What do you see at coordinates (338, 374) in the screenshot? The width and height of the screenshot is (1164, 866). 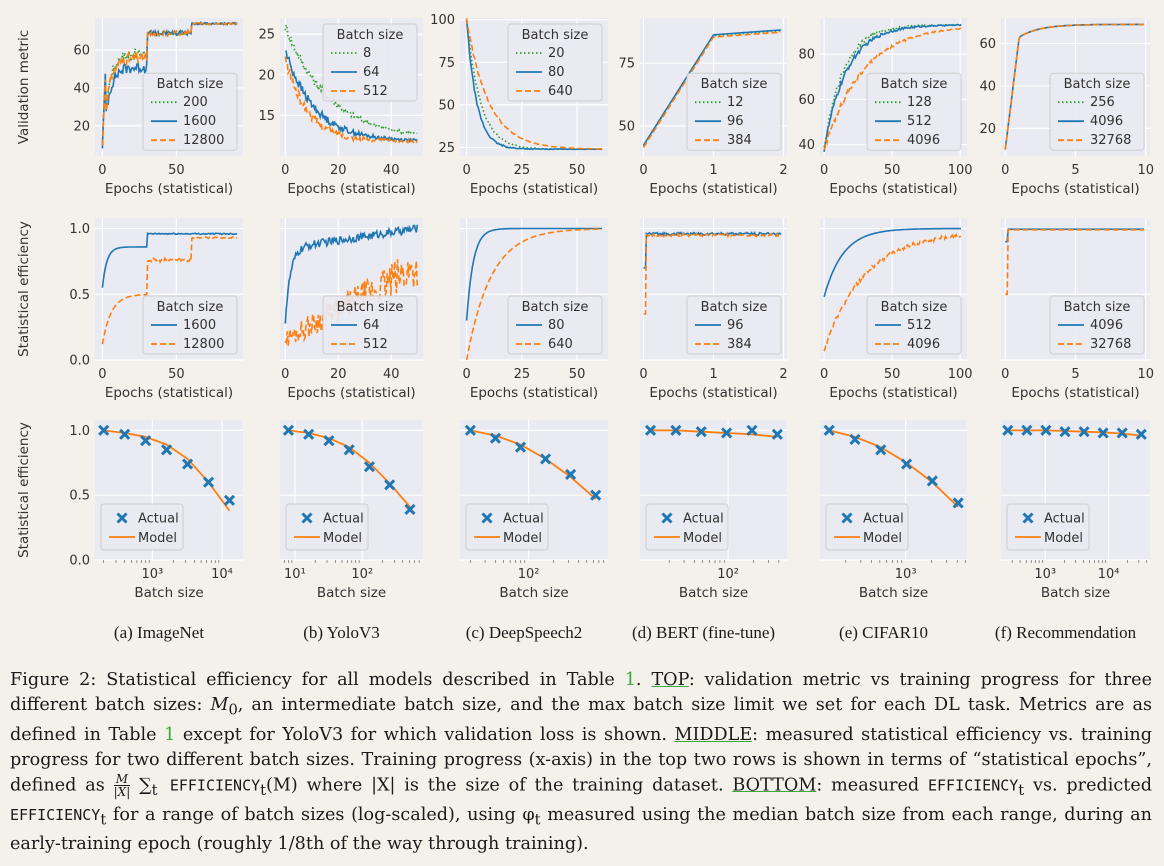 I see `x-tick-label: 20` at bounding box center [338, 374].